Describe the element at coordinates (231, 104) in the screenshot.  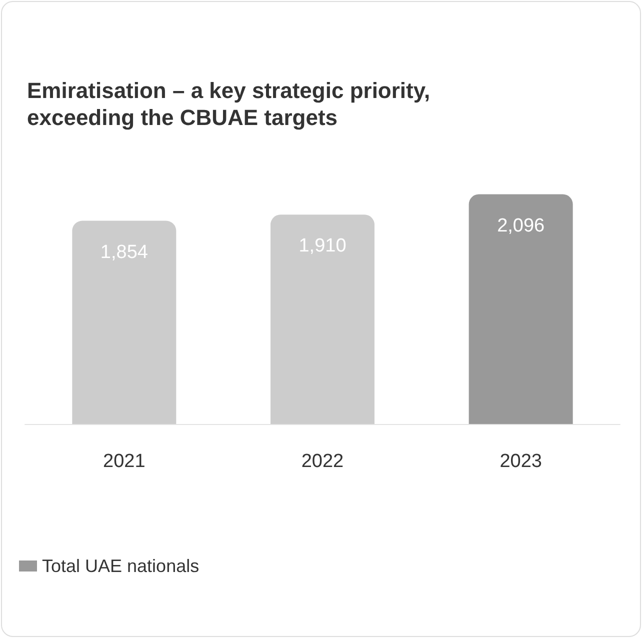
I see `chart-title: Emiratisation – a key strategic priority, exceeding the CBUAE targets` at that location.